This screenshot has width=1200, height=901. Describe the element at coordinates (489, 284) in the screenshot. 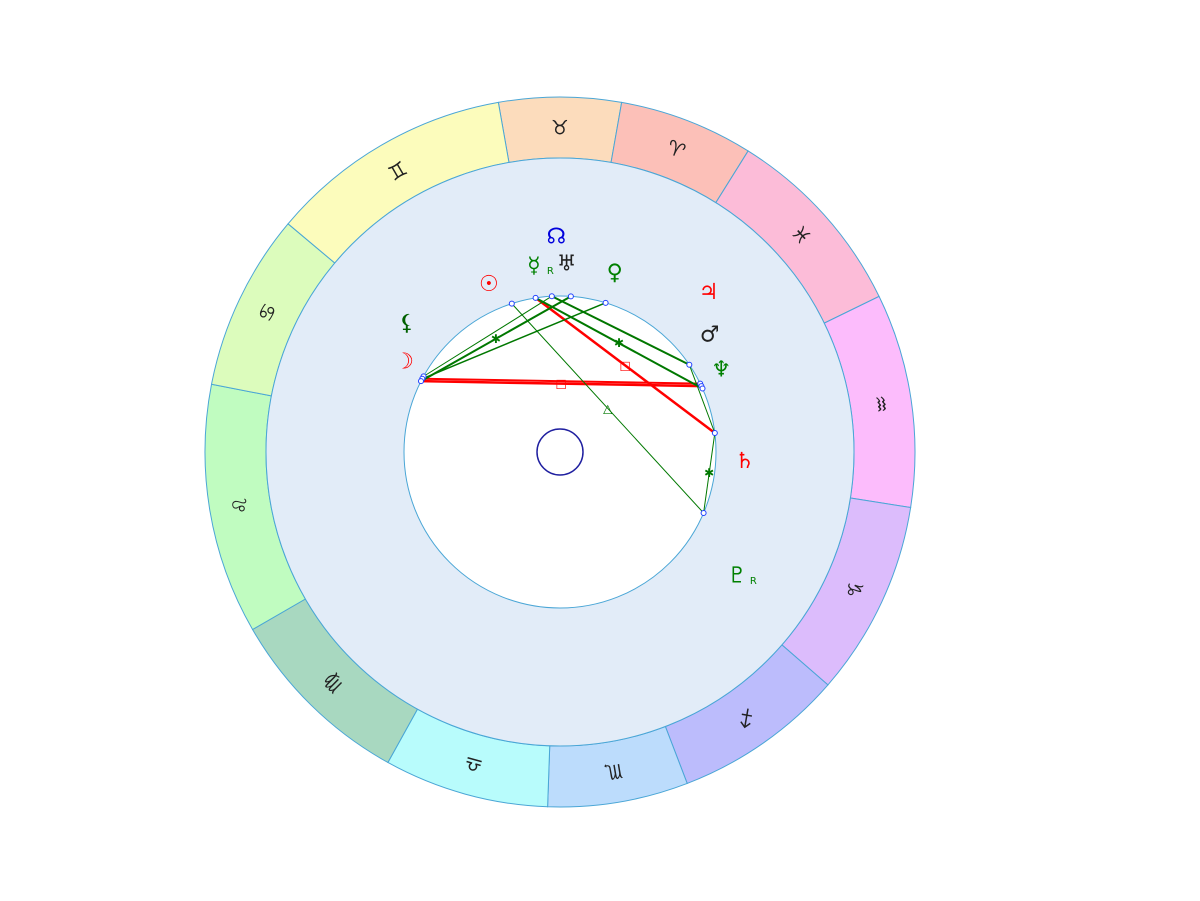

I see `planet-sun-glyph: ☉` at that location.